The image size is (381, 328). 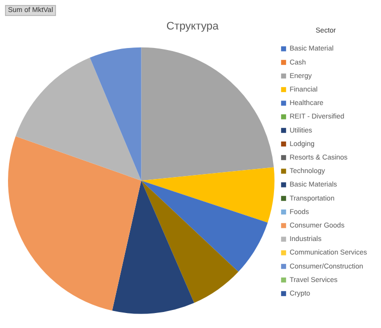 What do you see at coordinates (193, 26) in the screenshot?
I see `chart-title: Структура` at bounding box center [193, 26].